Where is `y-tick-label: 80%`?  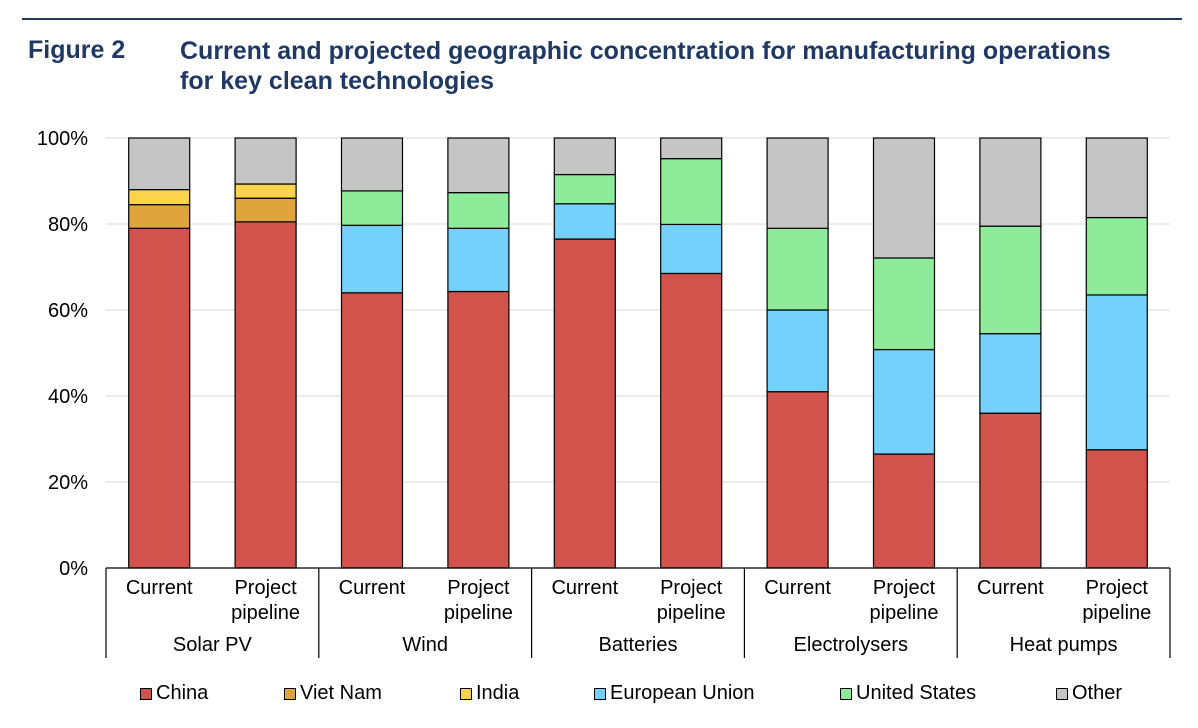 y-tick-label: 80% is located at coordinates (68, 225).